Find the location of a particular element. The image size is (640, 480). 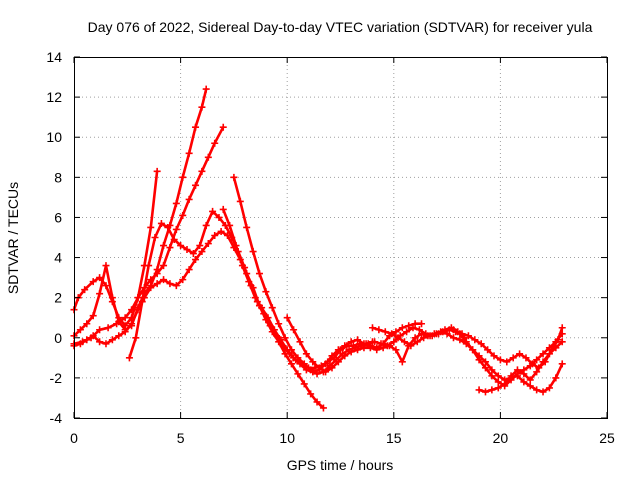

x-tick-label: 20 is located at coordinates (501, 438).